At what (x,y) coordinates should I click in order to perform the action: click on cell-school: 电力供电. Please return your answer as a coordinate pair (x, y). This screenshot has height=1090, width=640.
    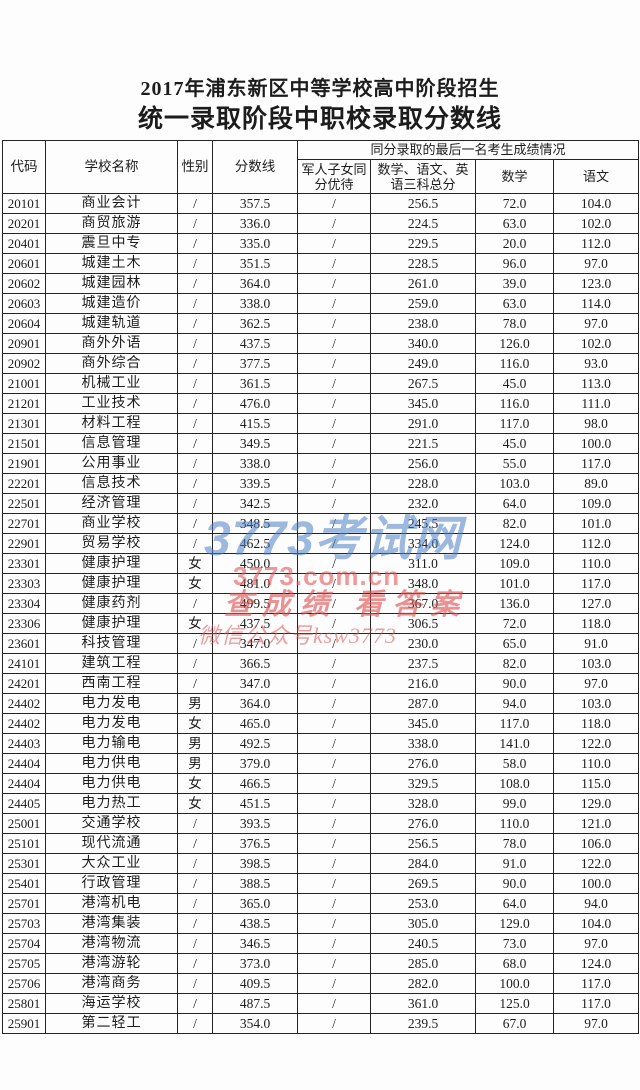
    Looking at the image, I should click on (111, 783).